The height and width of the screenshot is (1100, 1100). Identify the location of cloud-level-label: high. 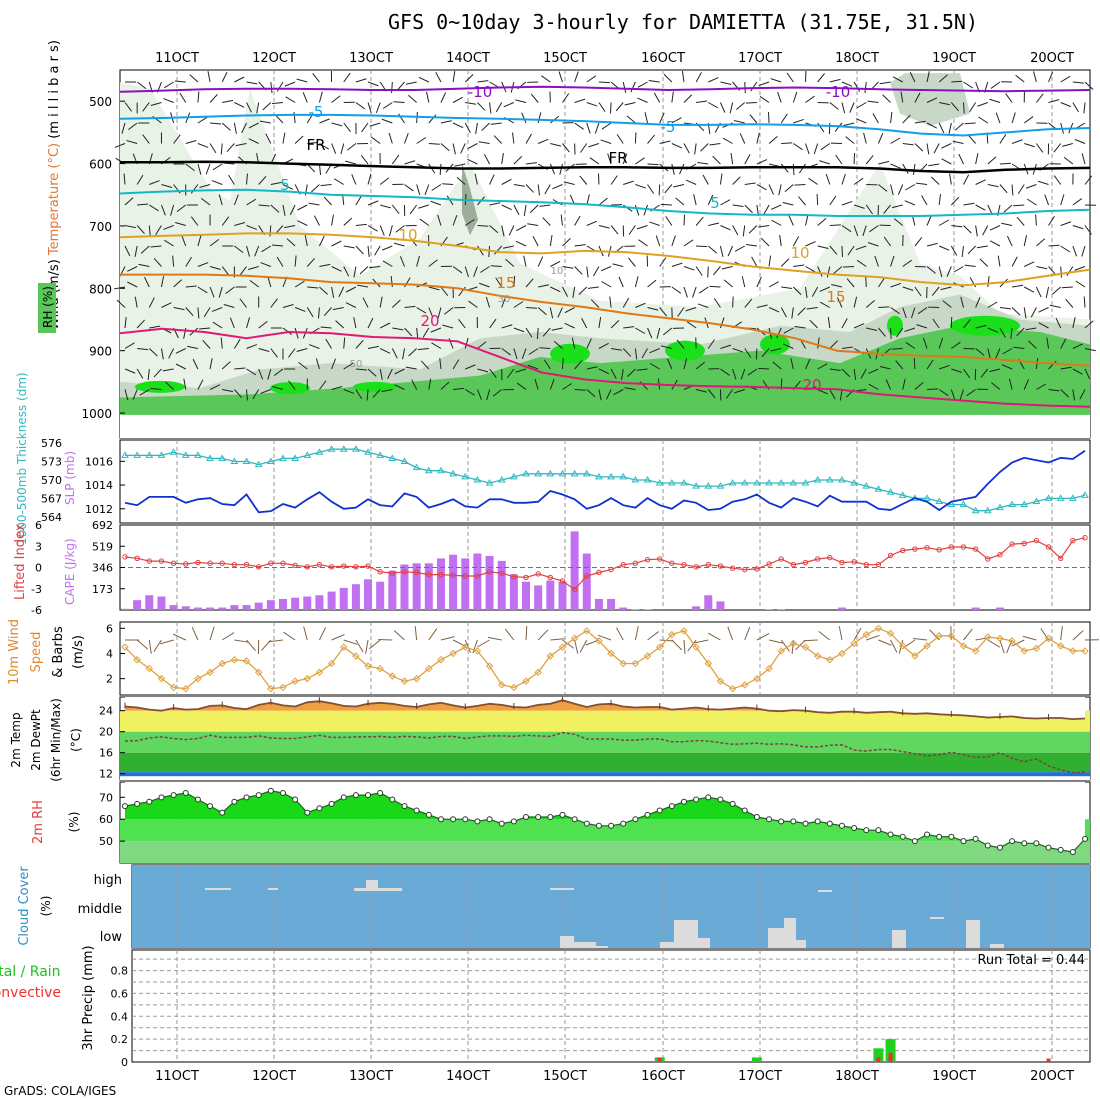
(108, 880).